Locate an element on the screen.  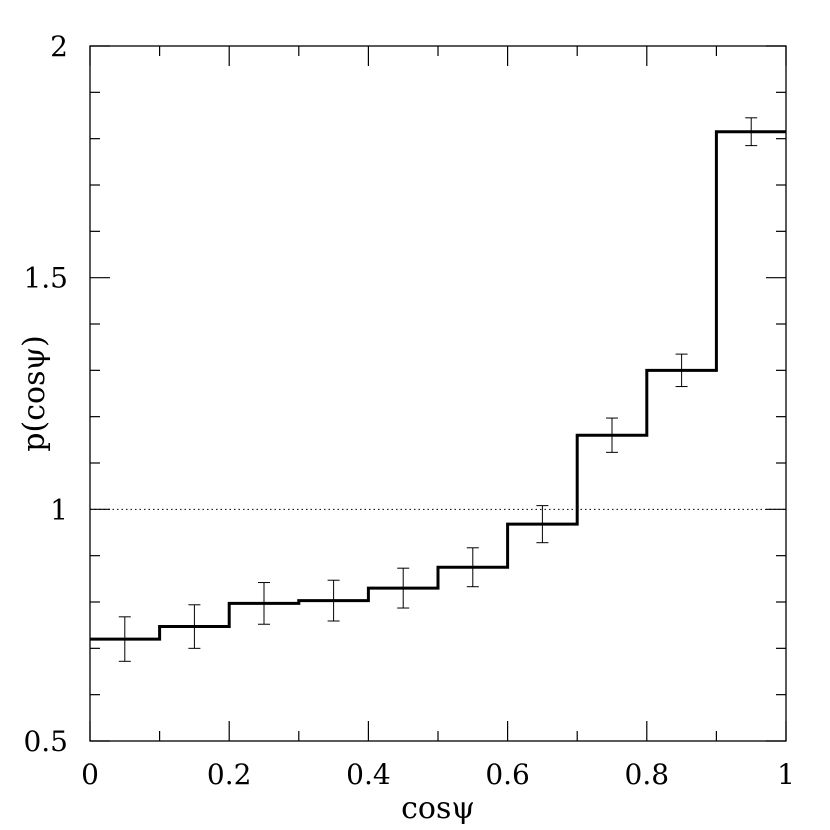
y-tick-label: 2 is located at coordinates (59, 46).